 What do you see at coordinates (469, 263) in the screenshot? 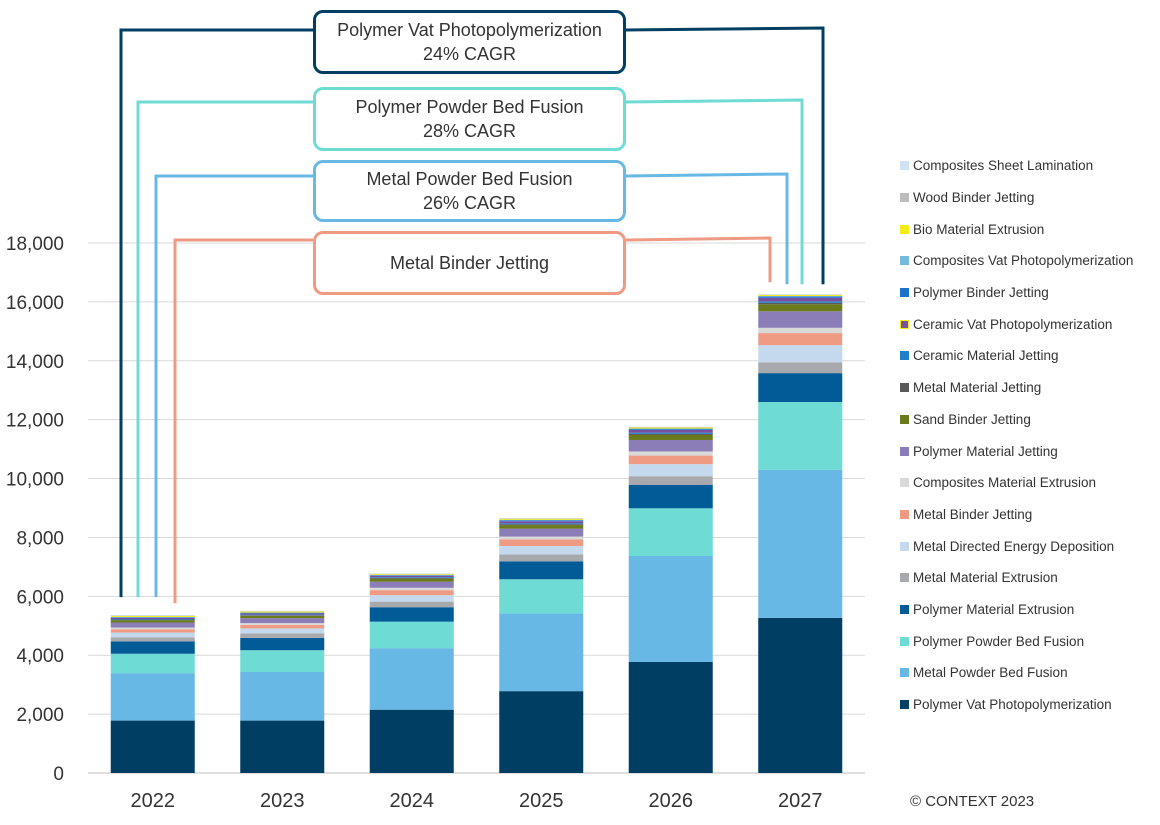
I see `cagr-callout: Metal Binder Jetting` at bounding box center [469, 263].